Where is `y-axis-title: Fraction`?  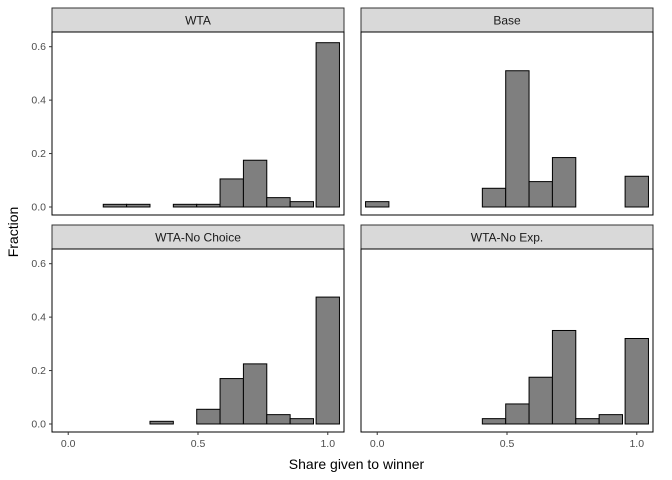 y-axis-title: Fraction is located at coordinates (13, 232).